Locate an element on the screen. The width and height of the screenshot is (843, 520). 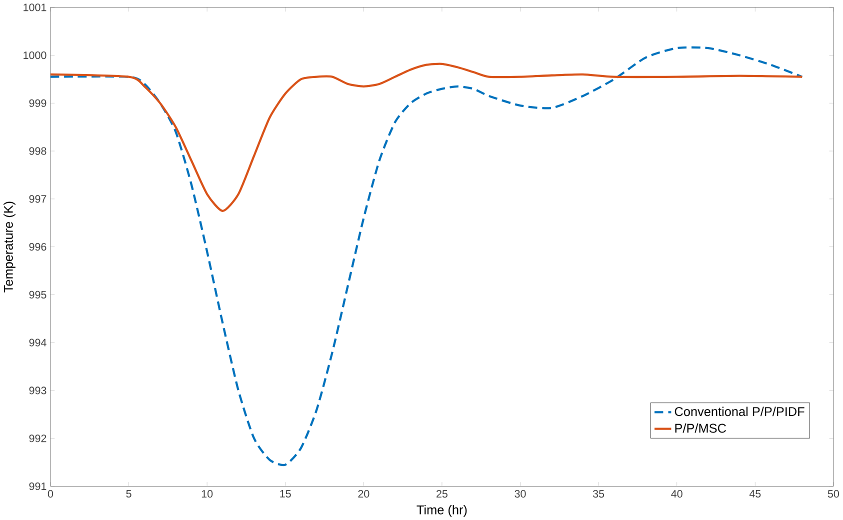
y-tick-label: 994 is located at coordinates (37, 342).